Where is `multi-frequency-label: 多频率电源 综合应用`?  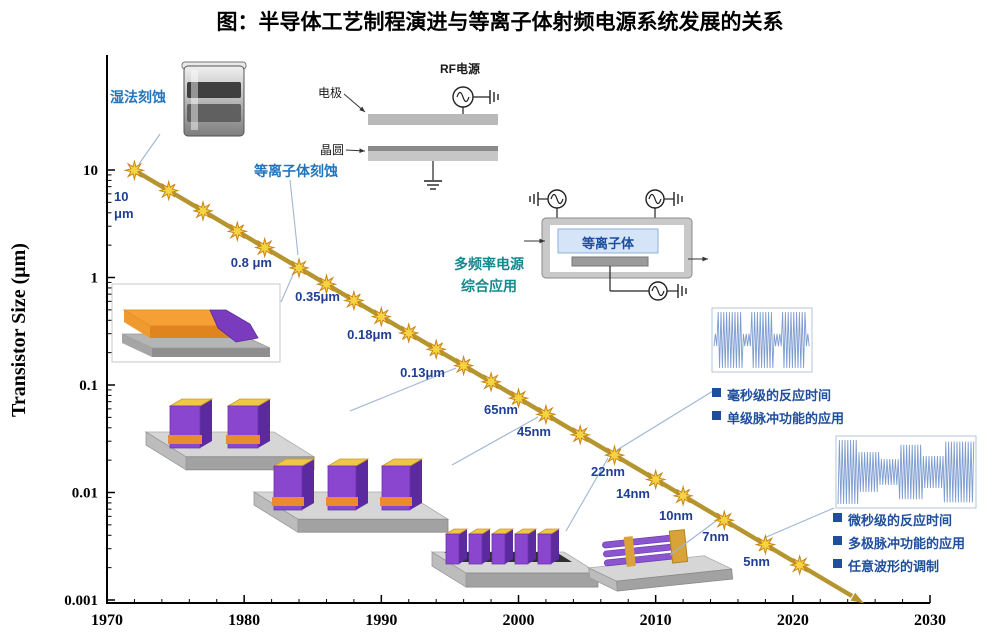
multi-frequency-label: 多频率电源 综合应用 is located at coordinates (489, 275).